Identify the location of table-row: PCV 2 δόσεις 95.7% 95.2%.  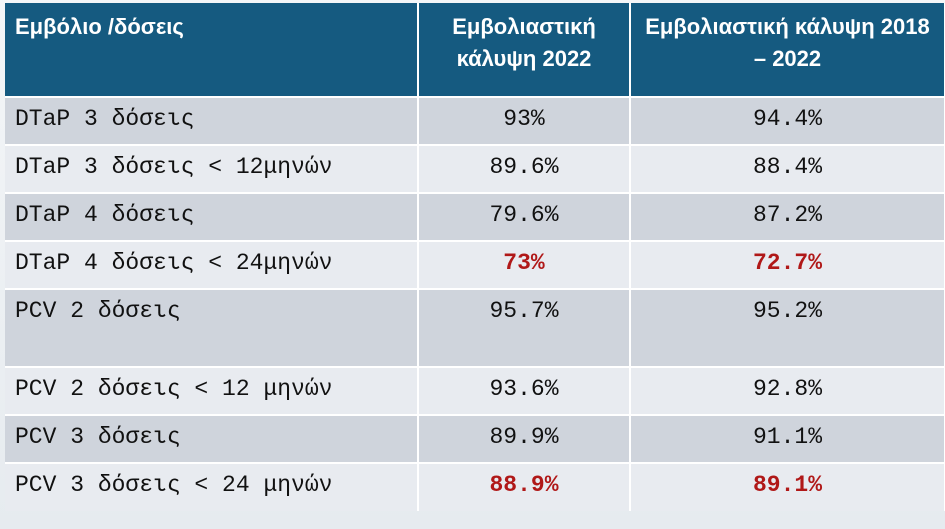
(475, 327).